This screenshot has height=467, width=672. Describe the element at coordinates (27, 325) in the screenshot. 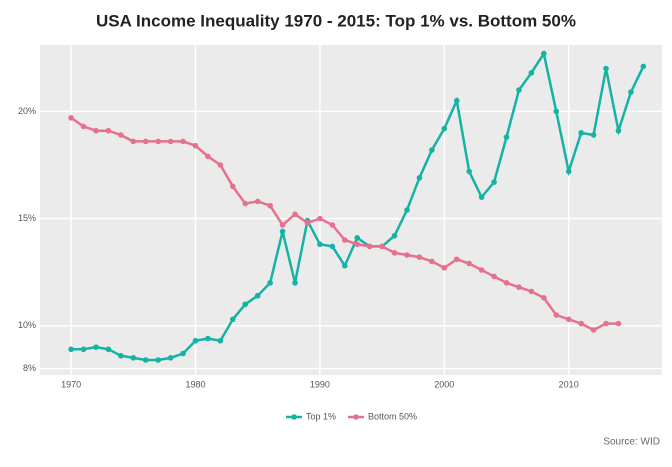

I see `y-tick-label: 10%` at that location.